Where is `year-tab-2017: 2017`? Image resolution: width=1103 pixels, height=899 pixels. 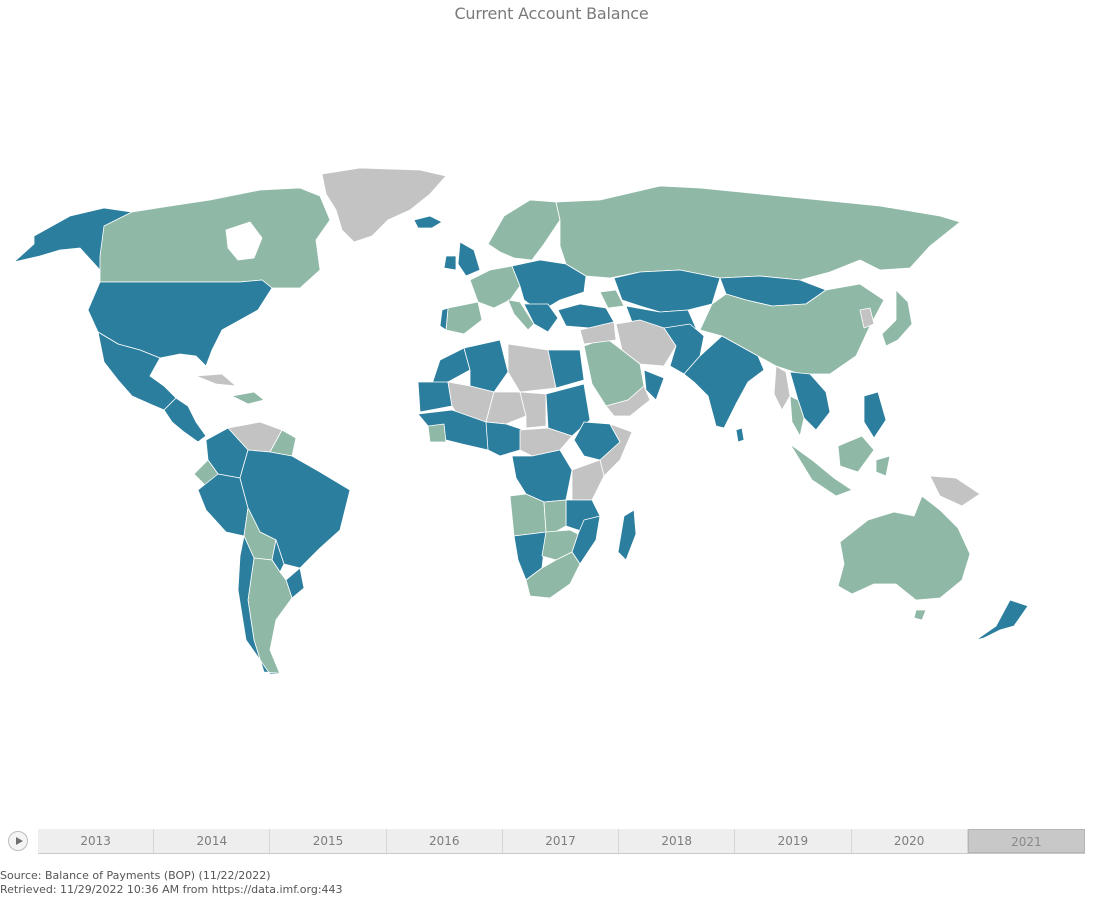
year-tab-2017: 2017 is located at coordinates (561, 841).